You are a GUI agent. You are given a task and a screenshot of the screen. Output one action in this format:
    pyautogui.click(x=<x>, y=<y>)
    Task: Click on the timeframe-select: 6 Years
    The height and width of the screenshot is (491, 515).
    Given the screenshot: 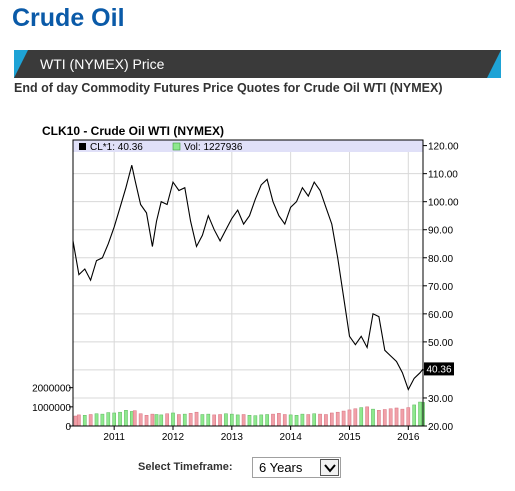 What is the action you would take?
    pyautogui.click(x=296, y=467)
    